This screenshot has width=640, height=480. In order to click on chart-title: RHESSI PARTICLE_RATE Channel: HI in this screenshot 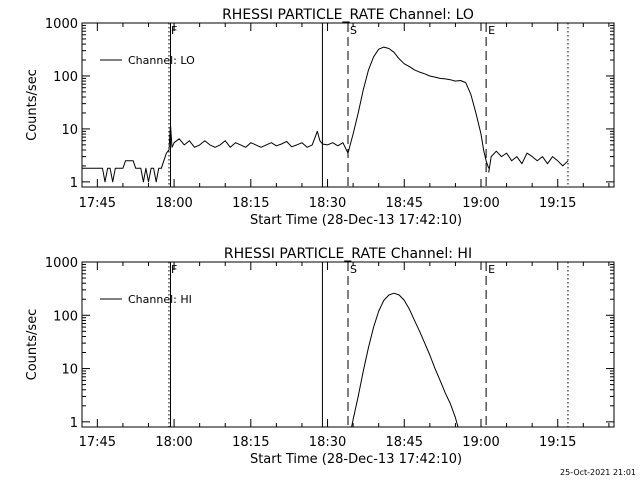, I will do `click(348, 254)`.